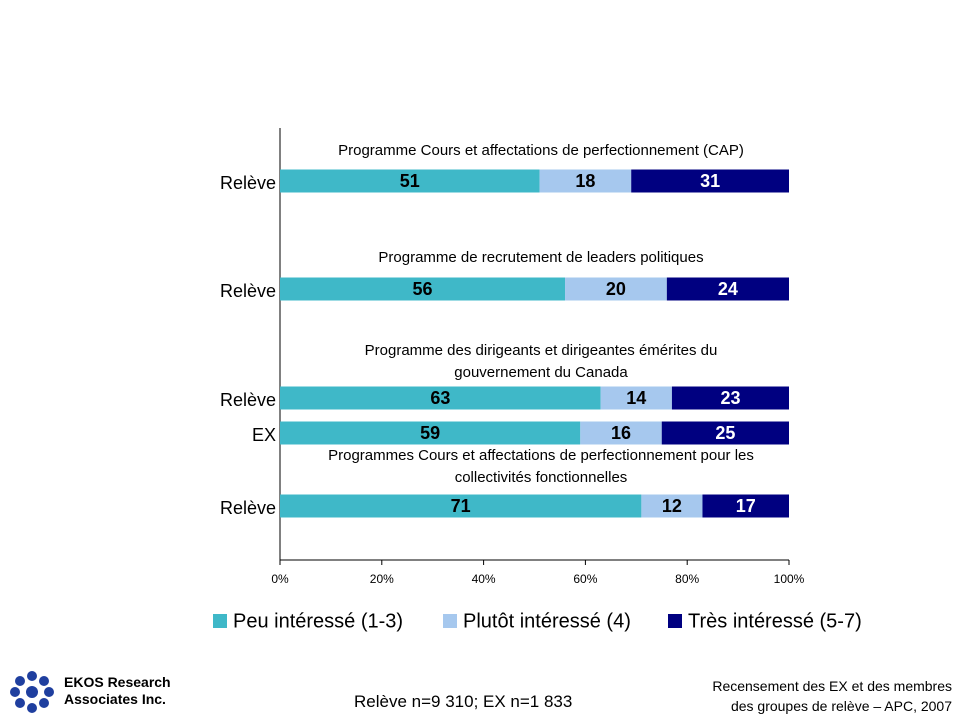 This screenshot has height=720, width=960. What do you see at coordinates (687, 579) in the screenshot?
I see `x-tick-label: 80%` at bounding box center [687, 579].